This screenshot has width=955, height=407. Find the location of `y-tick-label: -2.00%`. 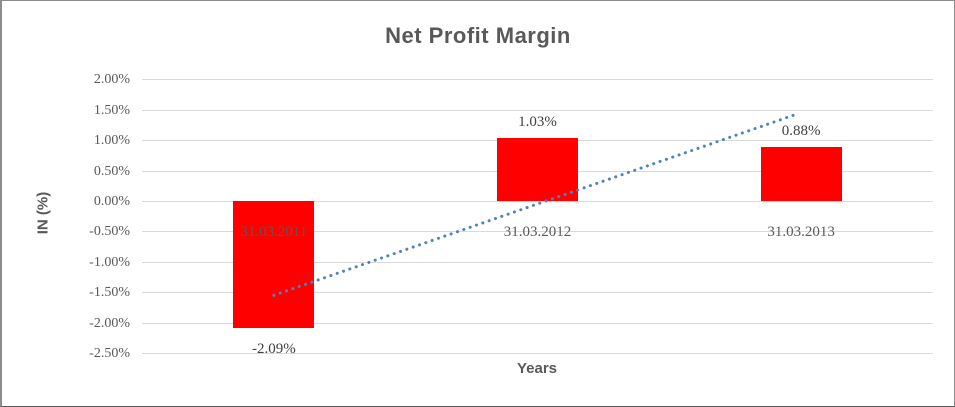

y-tick-label: -2.00% is located at coordinates (109, 323).